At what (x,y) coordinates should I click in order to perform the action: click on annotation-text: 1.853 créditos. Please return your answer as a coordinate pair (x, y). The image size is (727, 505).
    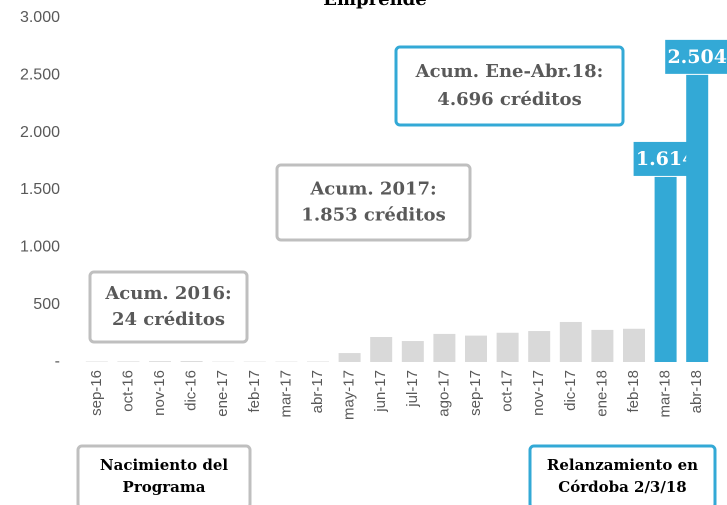
    Looking at the image, I should click on (373, 215).